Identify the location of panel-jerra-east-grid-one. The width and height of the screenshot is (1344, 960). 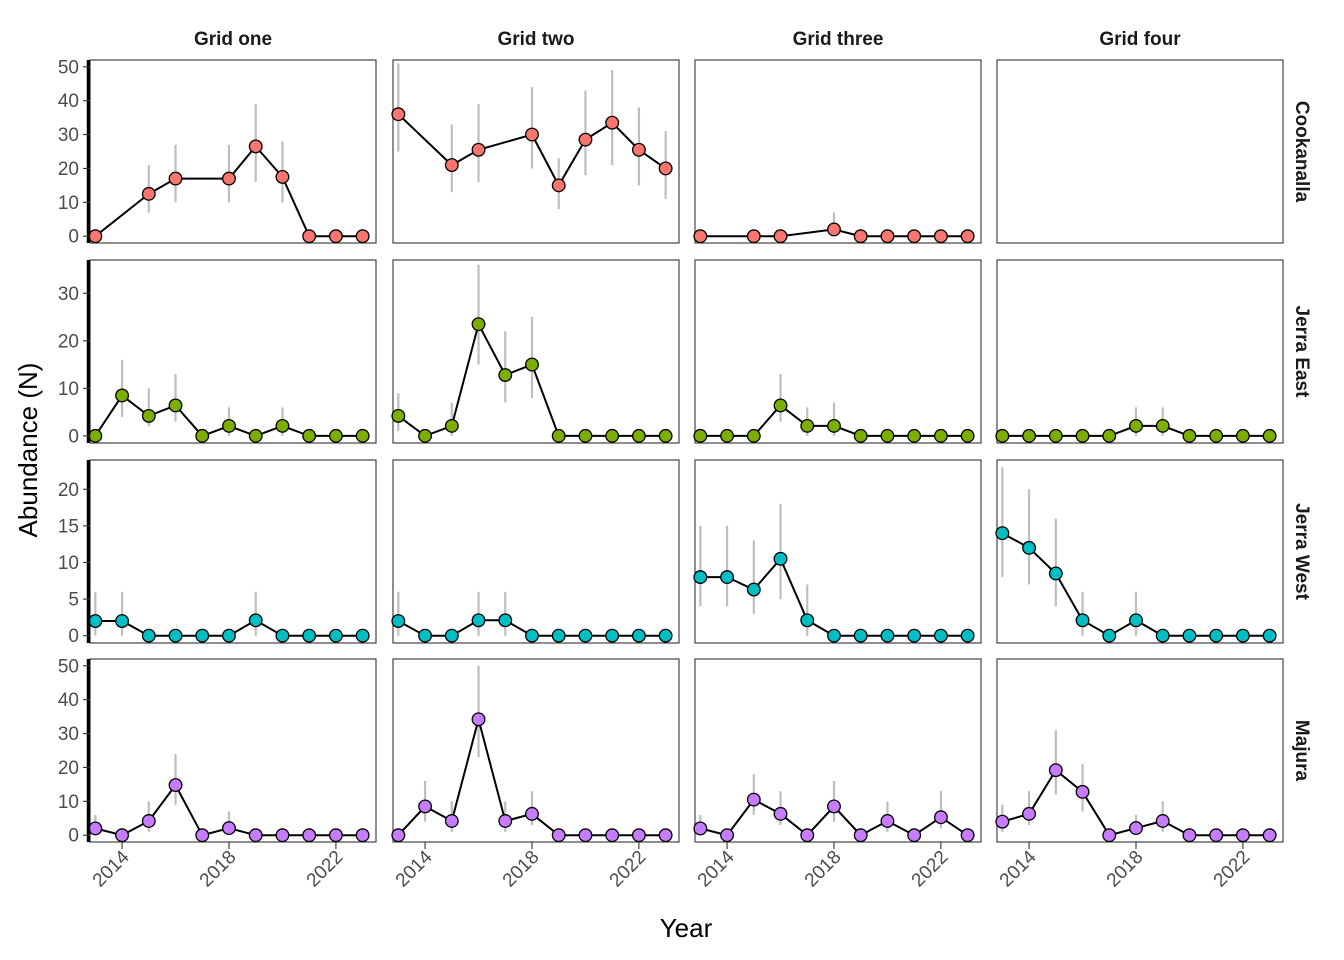
(232, 351).